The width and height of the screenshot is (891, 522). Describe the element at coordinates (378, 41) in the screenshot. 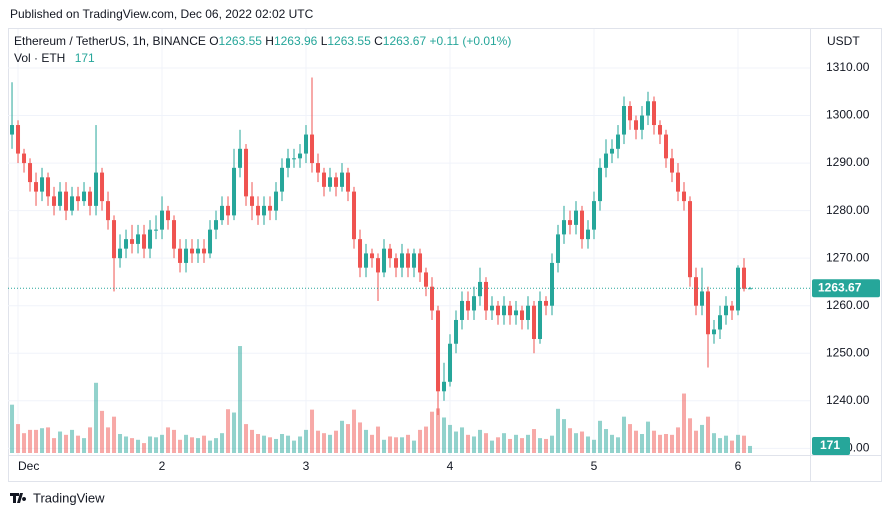

I see `c-prefix: C` at that location.